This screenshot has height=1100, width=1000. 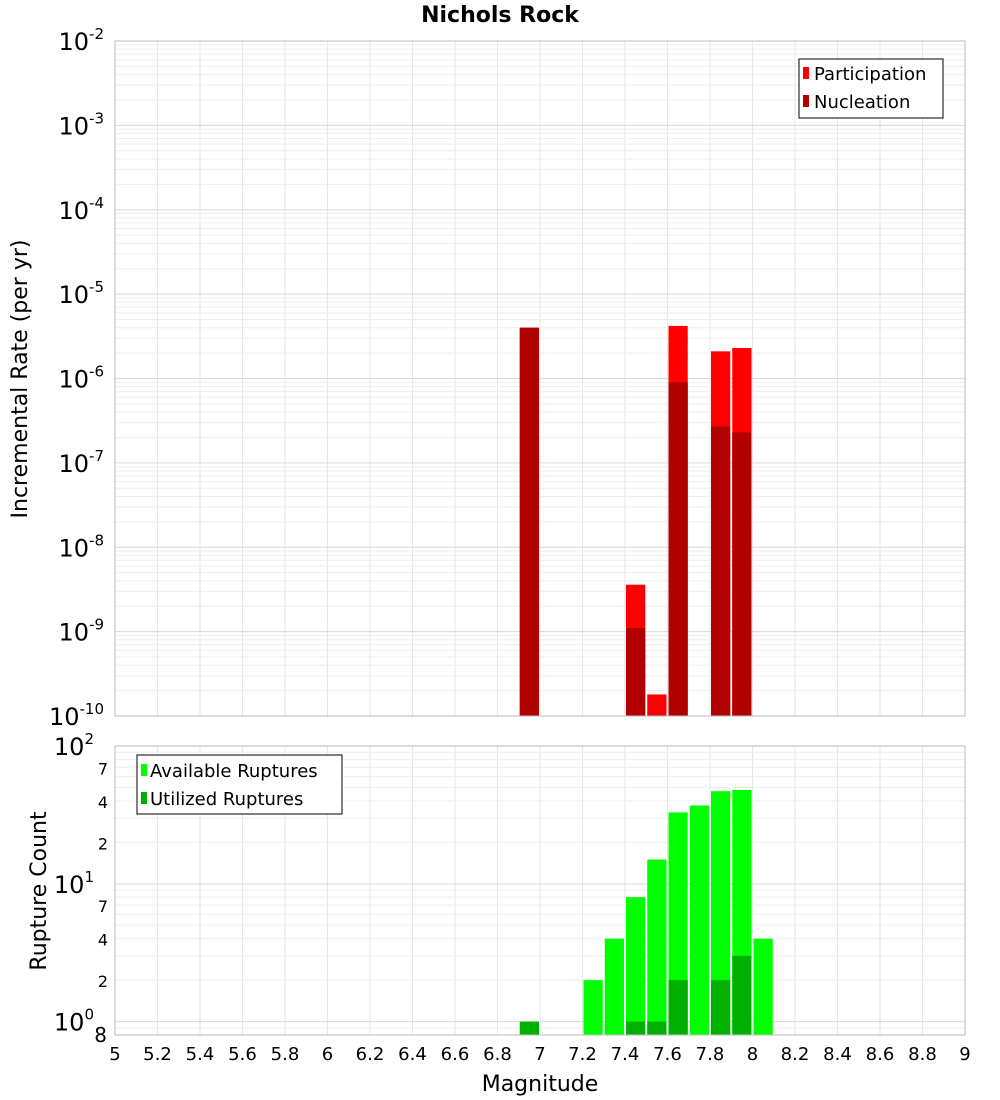 What do you see at coordinates (412, 1054) in the screenshot?
I see `x-tick-label: 6.4` at bounding box center [412, 1054].